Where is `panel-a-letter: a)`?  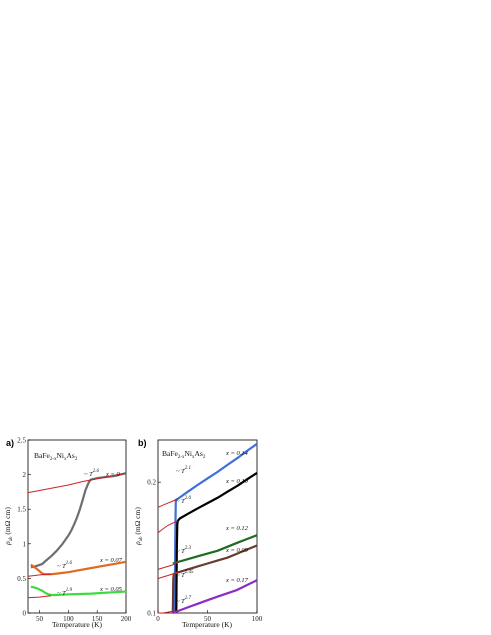 panel-a-letter: a) is located at coordinates (10, 443).